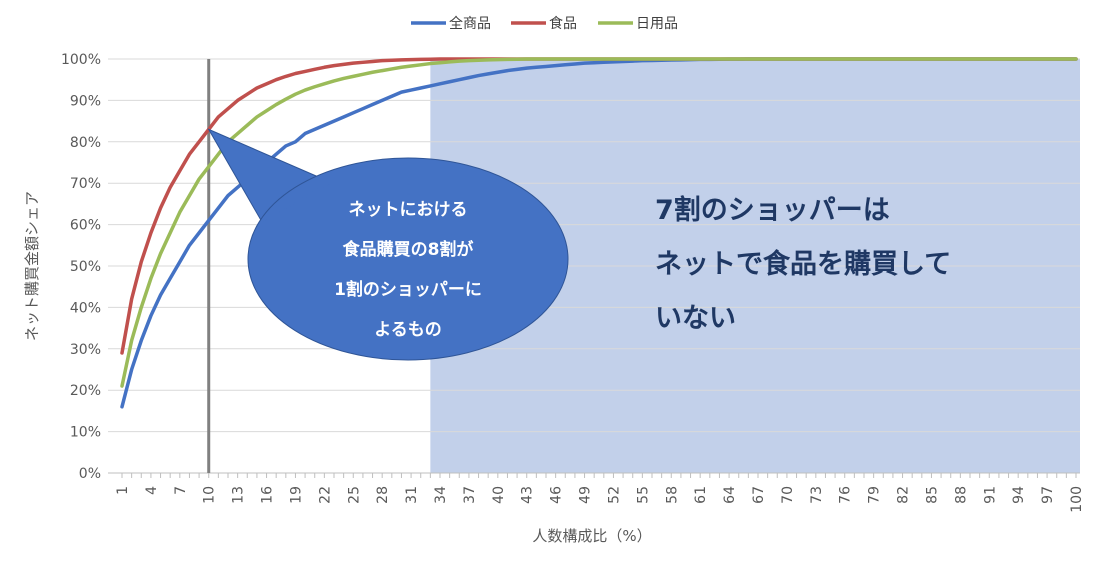 This screenshot has width=1095, height=572. I want to click on x-tick-label: 55, so click(643, 495).